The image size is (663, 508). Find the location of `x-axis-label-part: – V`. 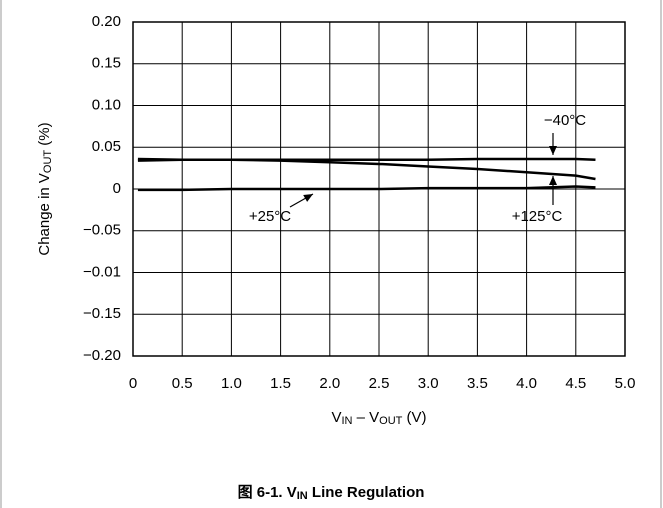

x-axis-label-part: – V is located at coordinates (365, 417).